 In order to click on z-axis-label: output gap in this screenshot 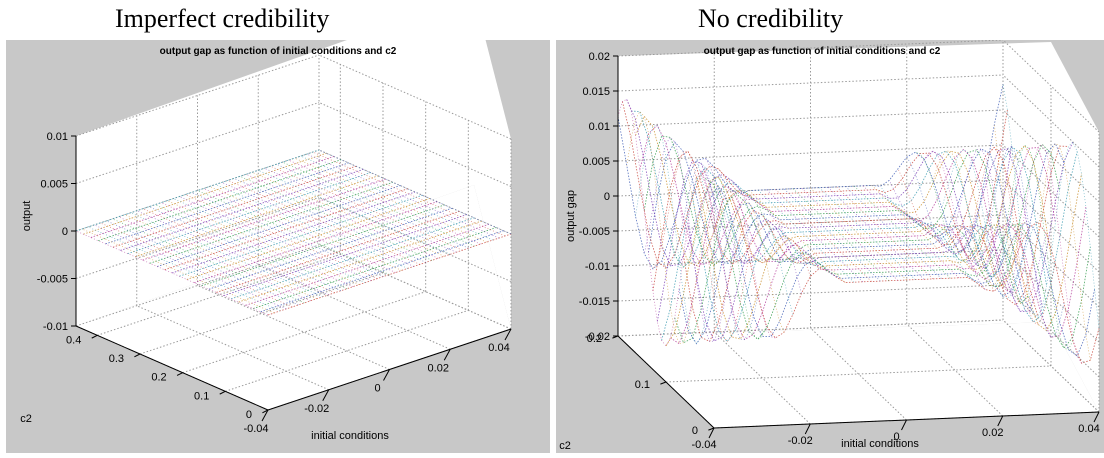, I will do `click(571, 216)`.